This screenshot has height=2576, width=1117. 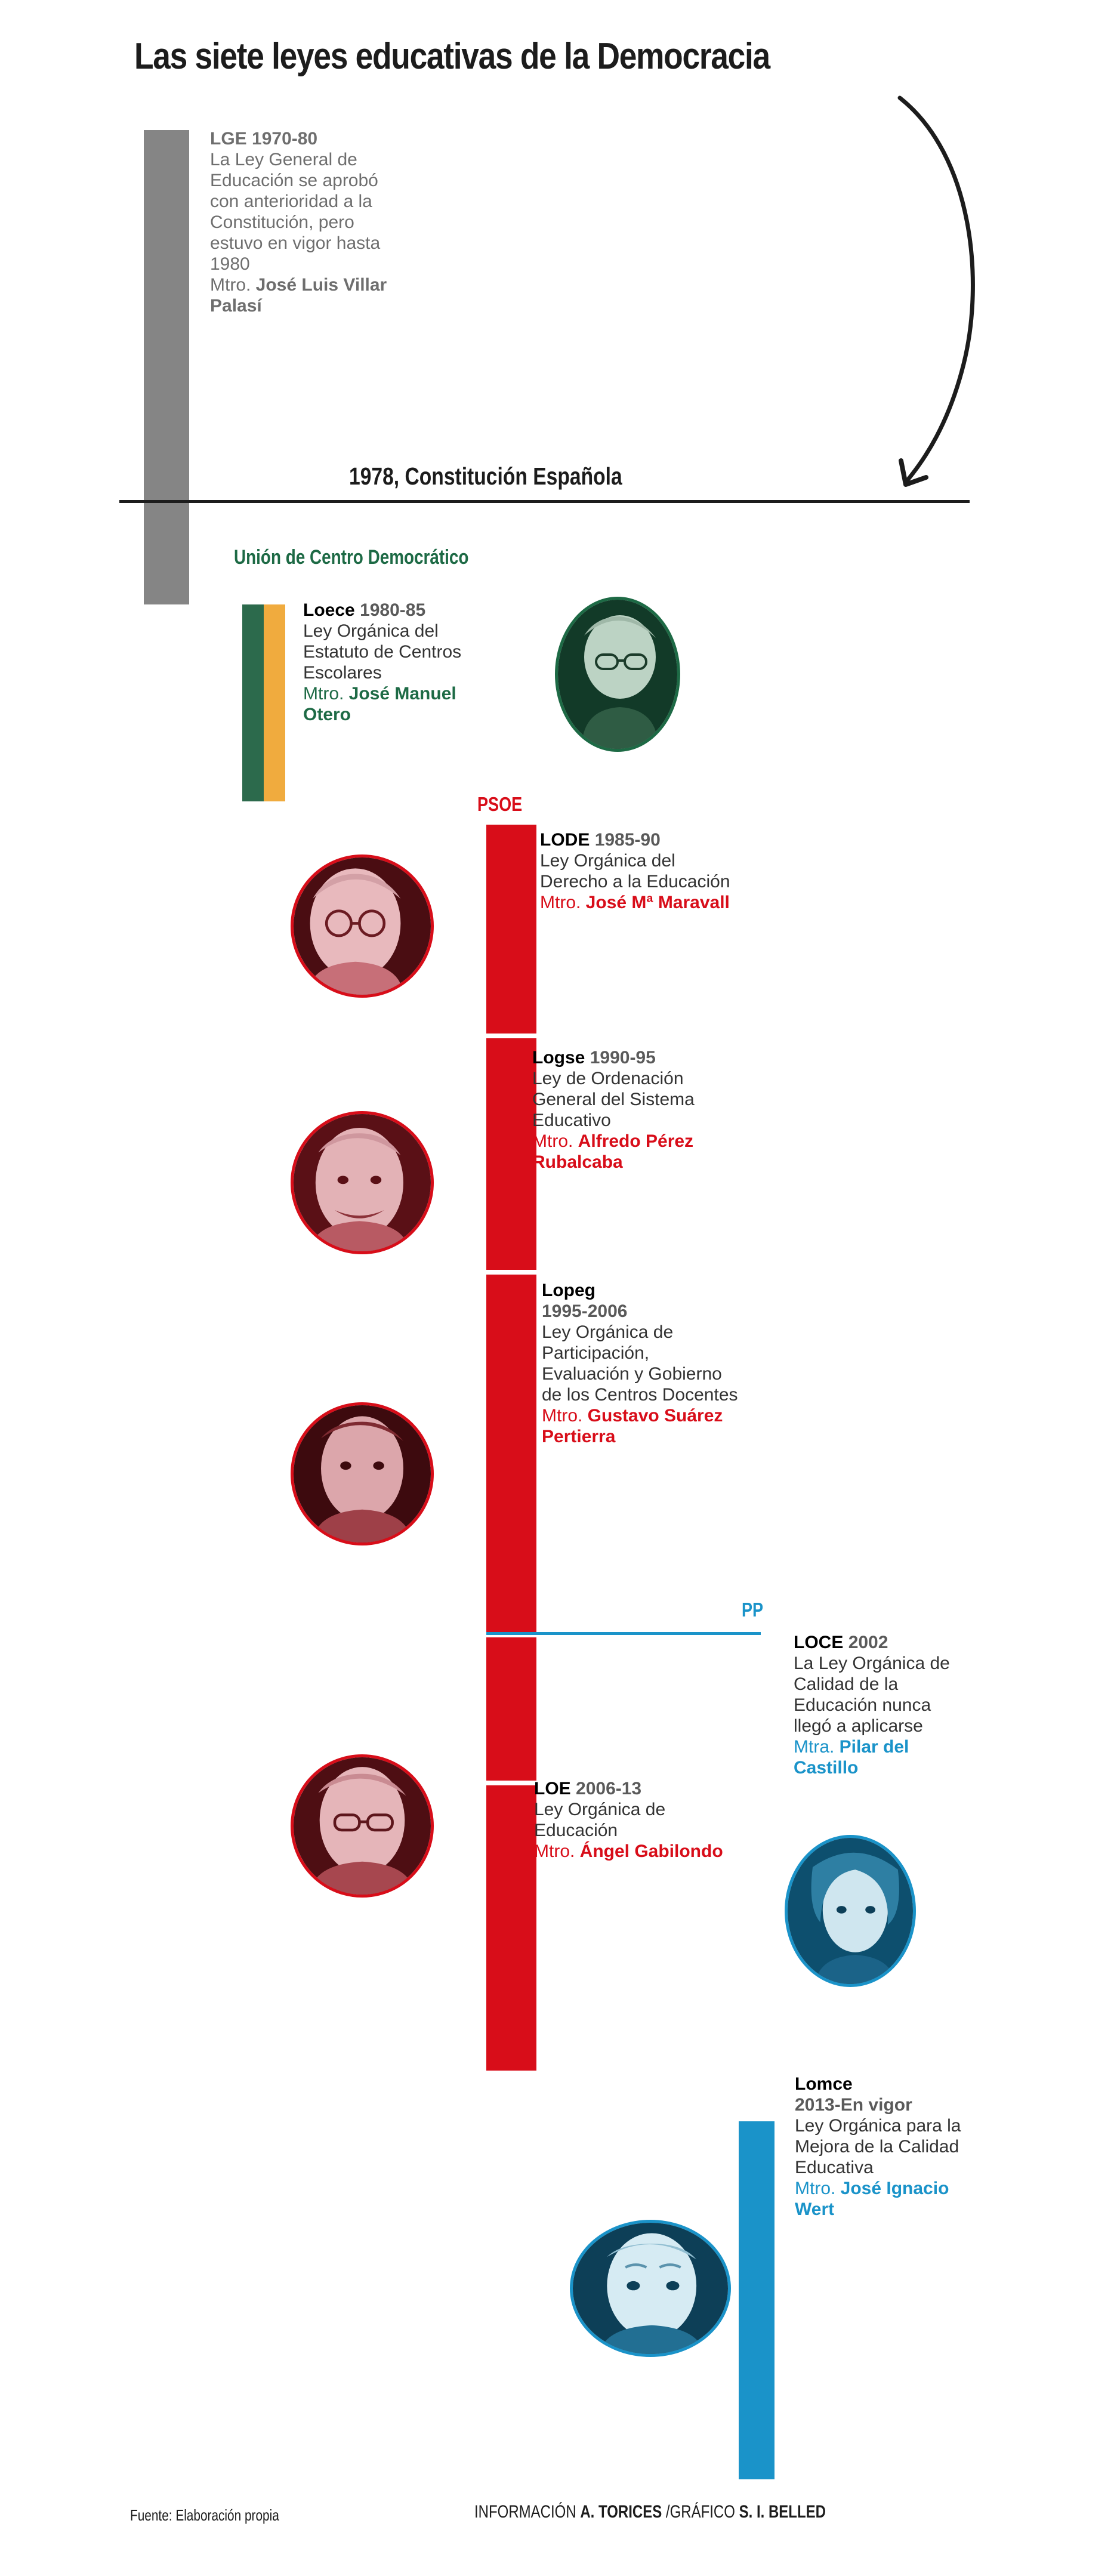 I want to click on law-name-lomce: Lomce, so click(x=824, y=2084).